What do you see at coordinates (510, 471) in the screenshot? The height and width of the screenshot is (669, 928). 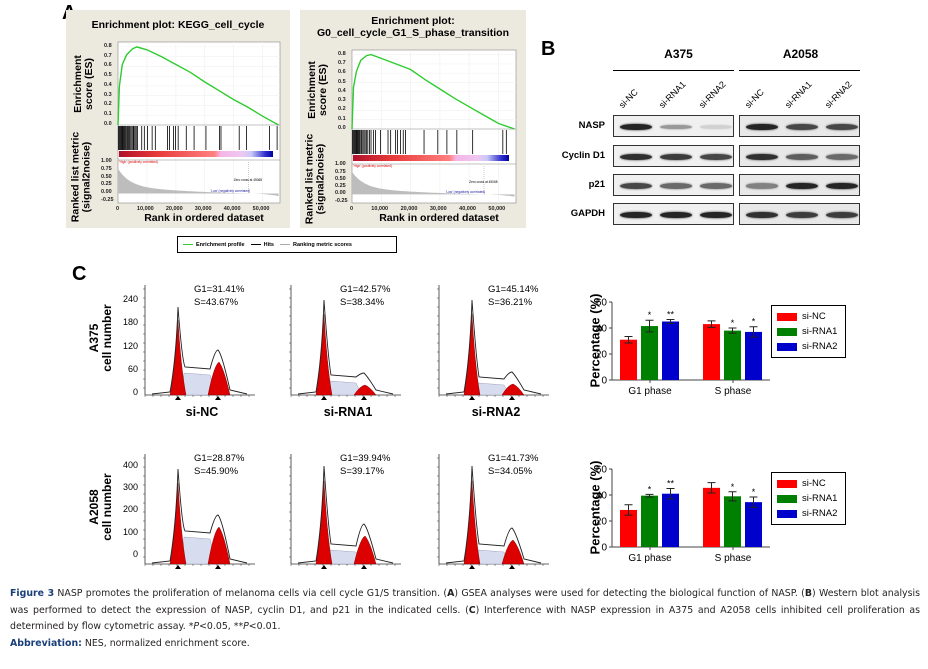 I see `s-percentage: S=34.05%` at bounding box center [510, 471].